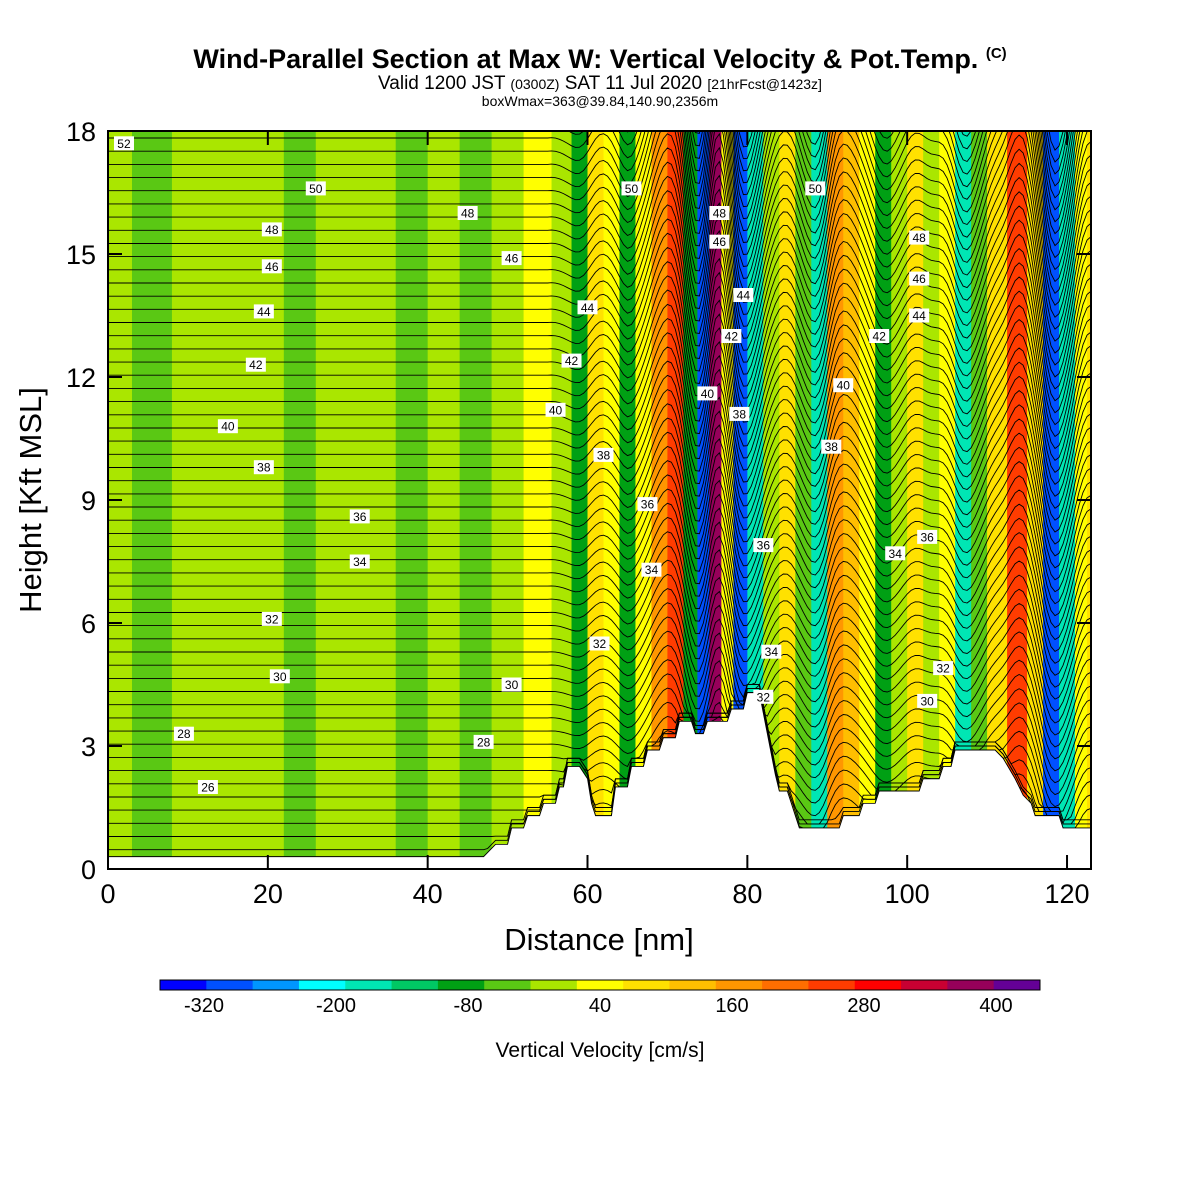 This screenshot has width=1200, height=1200. What do you see at coordinates (428, 894) in the screenshot?
I see `x-tick-label: 40` at bounding box center [428, 894].